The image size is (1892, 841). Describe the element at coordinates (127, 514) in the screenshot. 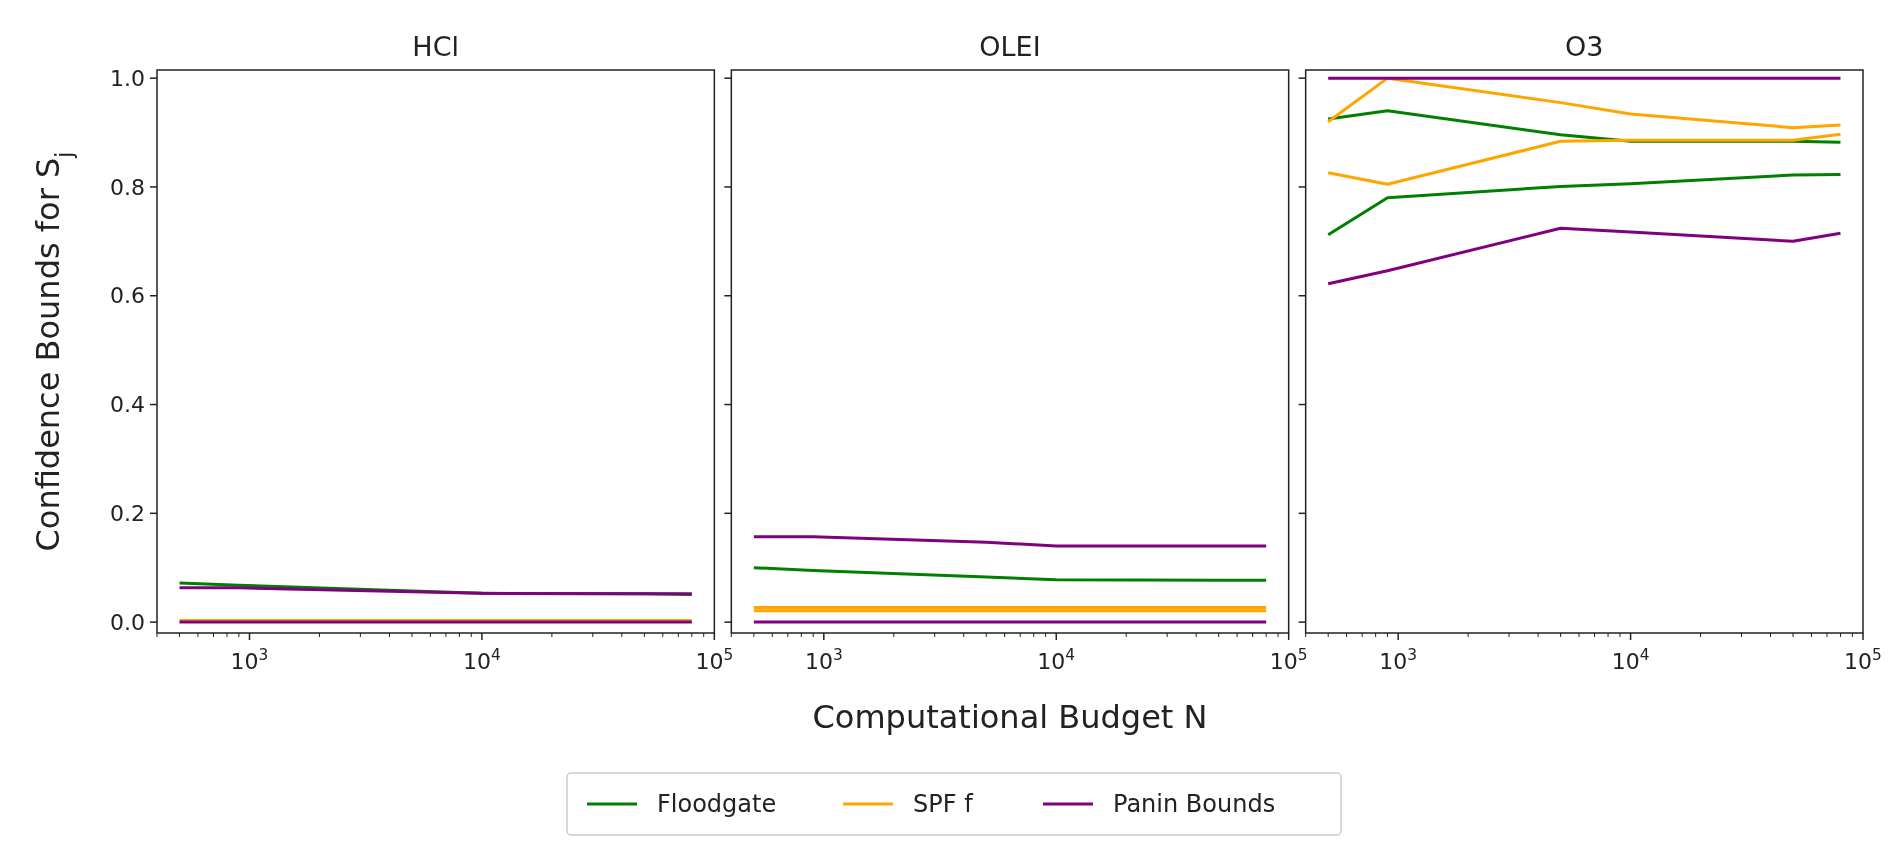

I see `y-tick-label: 0.2` at that location.